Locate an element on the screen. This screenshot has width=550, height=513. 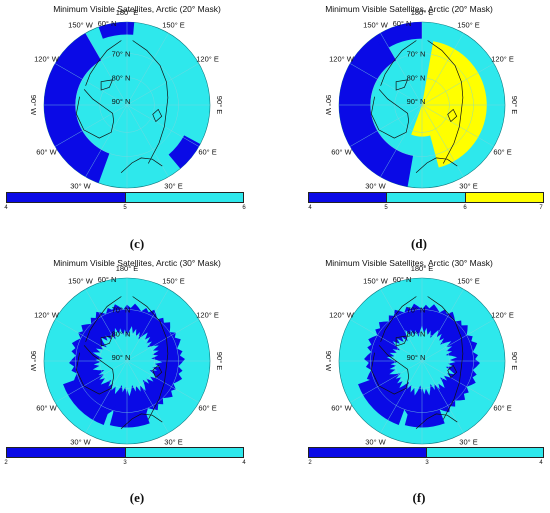
panel-label: (c) is located at coordinates (137, 243).